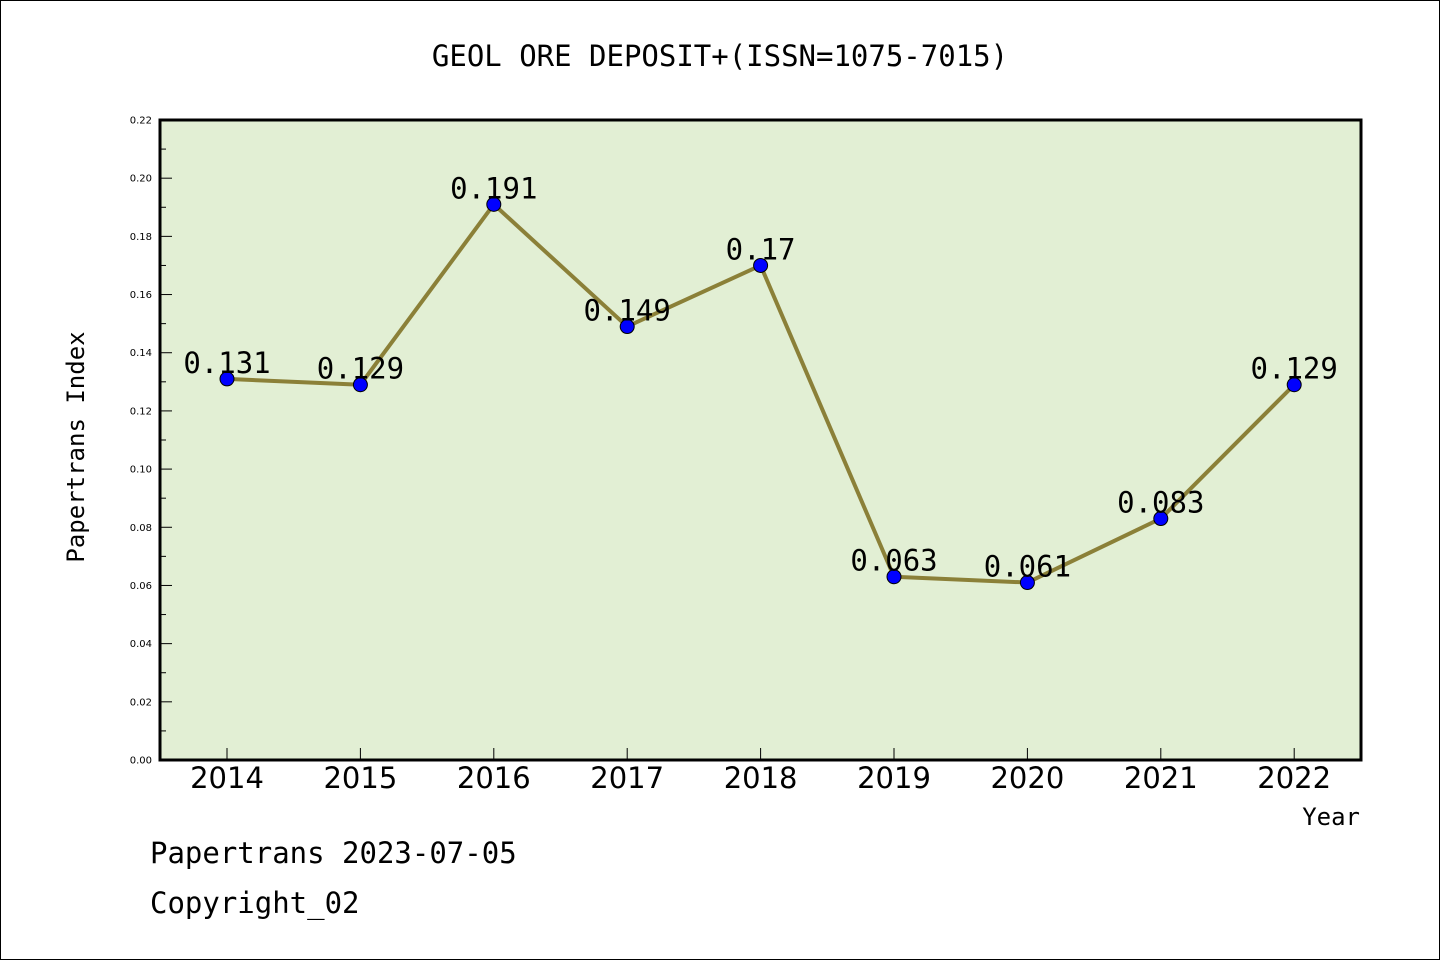 Image resolution: width=1440 pixels, height=960 pixels. I want to click on data-label: 0.17, so click(761, 249).